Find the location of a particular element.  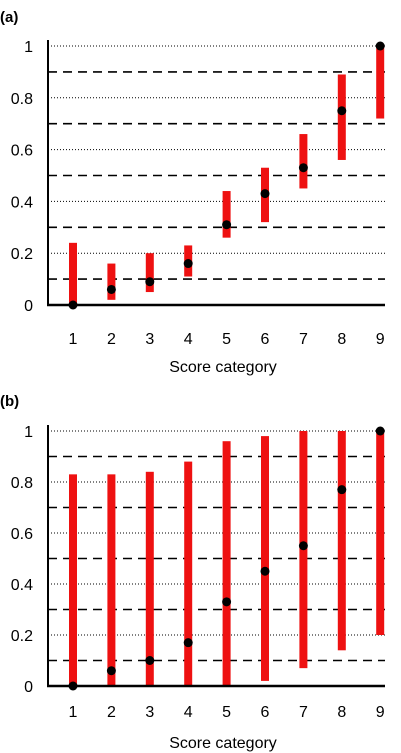

panel-b-y-tick-0.6: 0.6 is located at coordinates (22, 534).